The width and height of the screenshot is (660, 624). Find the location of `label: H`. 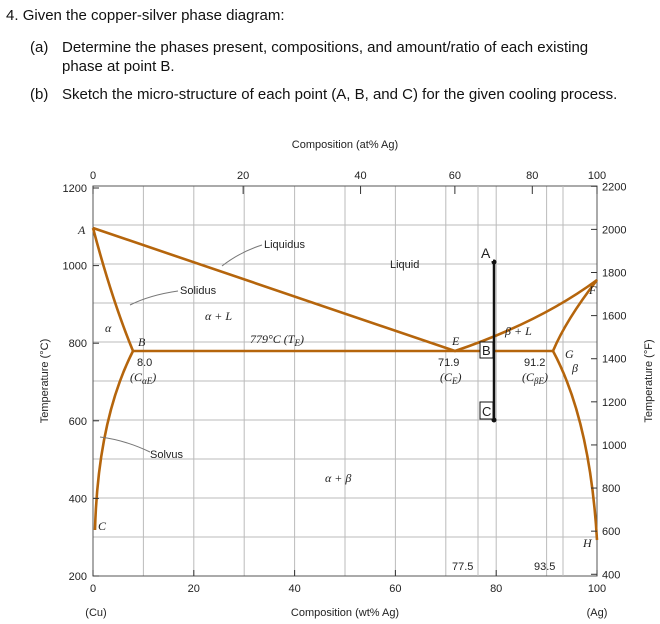

label: H is located at coordinates (587, 543).